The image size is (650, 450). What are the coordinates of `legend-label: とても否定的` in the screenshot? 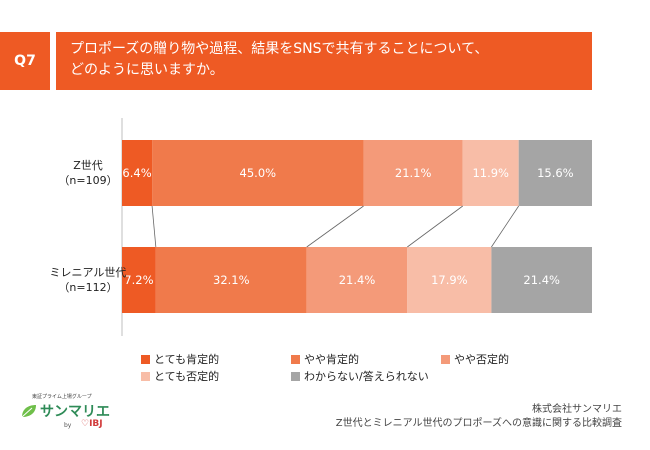 It's located at (187, 376).